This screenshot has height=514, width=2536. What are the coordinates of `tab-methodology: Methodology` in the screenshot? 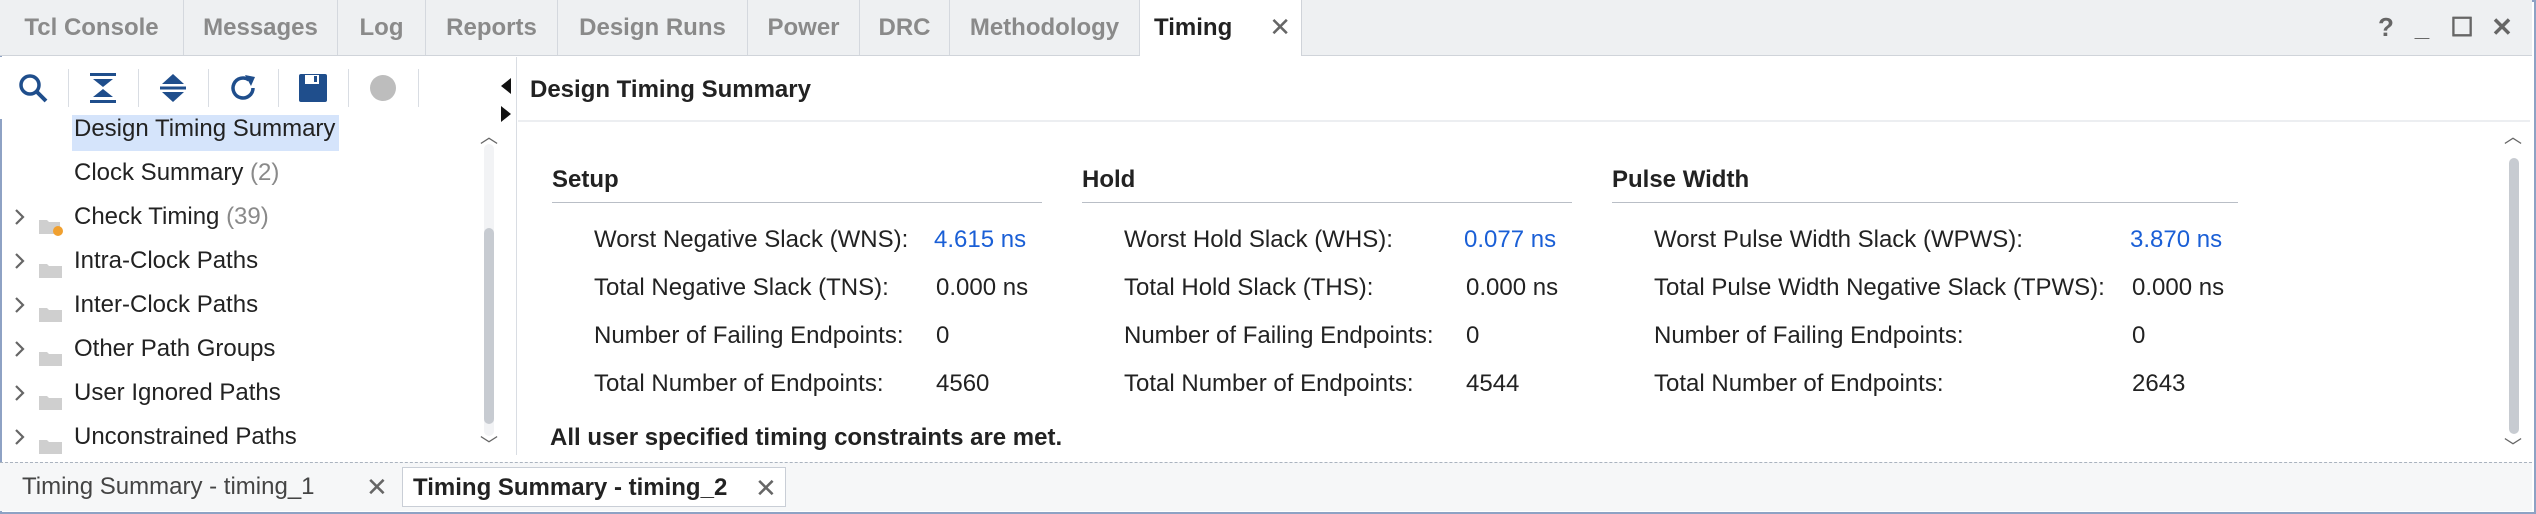 It's located at (1045, 27).